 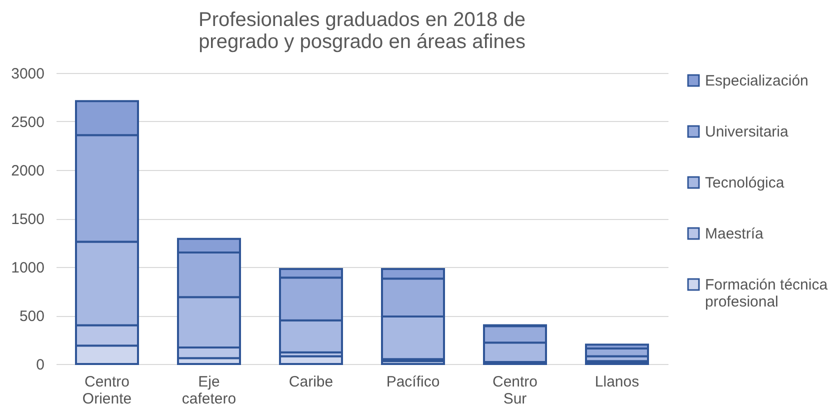 What do you see at coordinates (515, 391) in the screenshot?
I see `x-tick-label: Centro Sur` at bounding box center [515, 391].